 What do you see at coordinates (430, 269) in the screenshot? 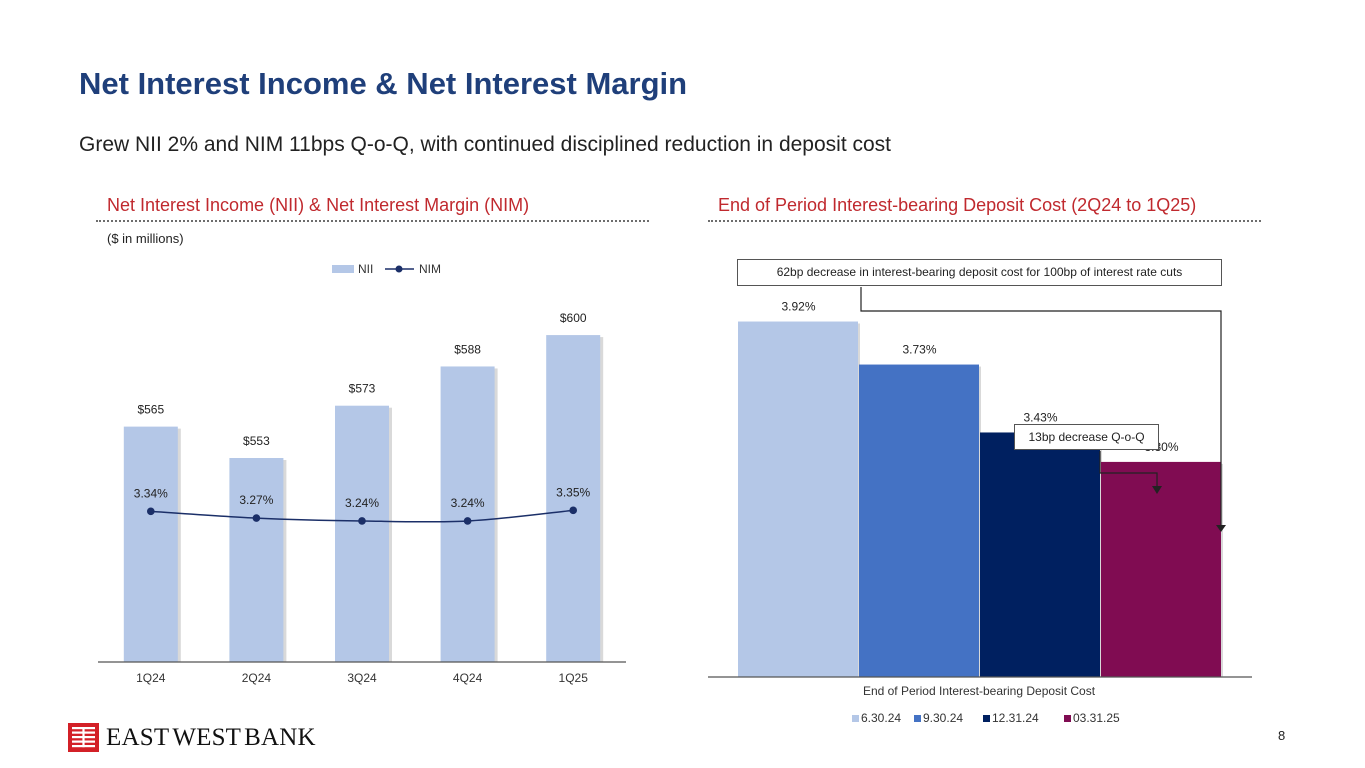
I see `nim-legend-label: NIM` at bounding box center [430, 269].